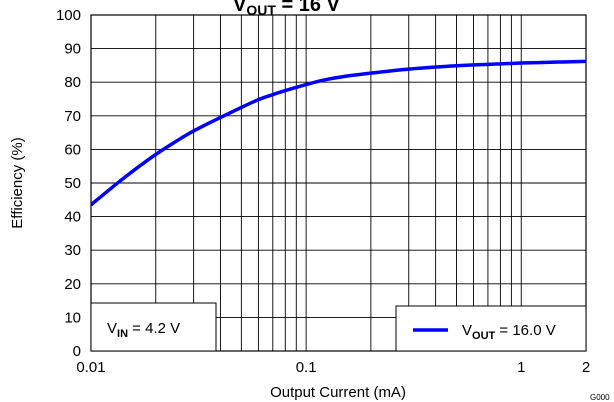  I want to click on x-tick-label: 0.01, so click(90, 367).